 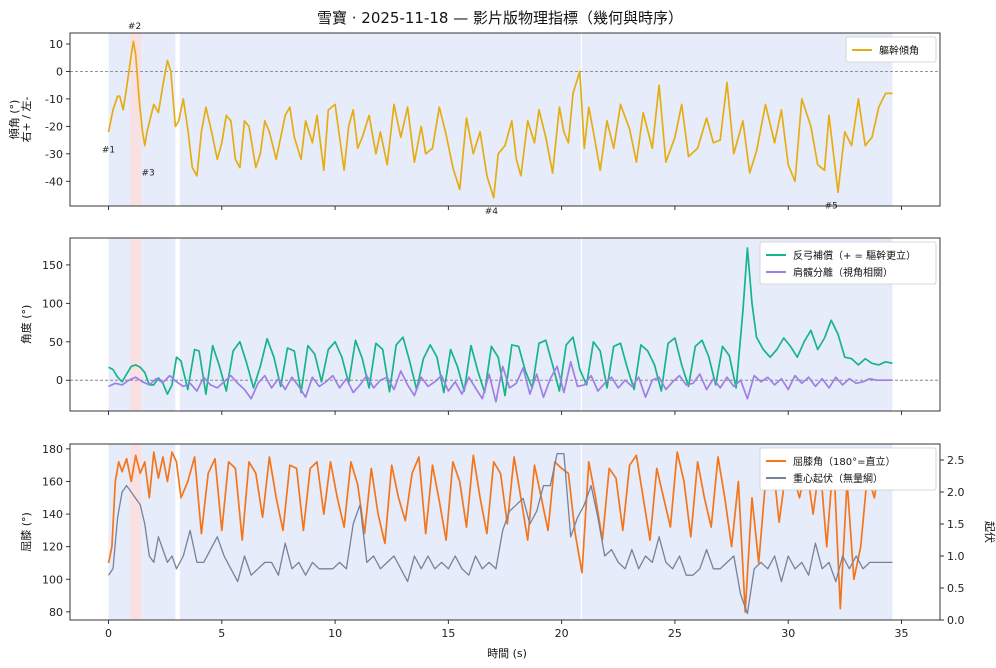 I want to click on y-tick-label: -20, so click(x=54, y=126).